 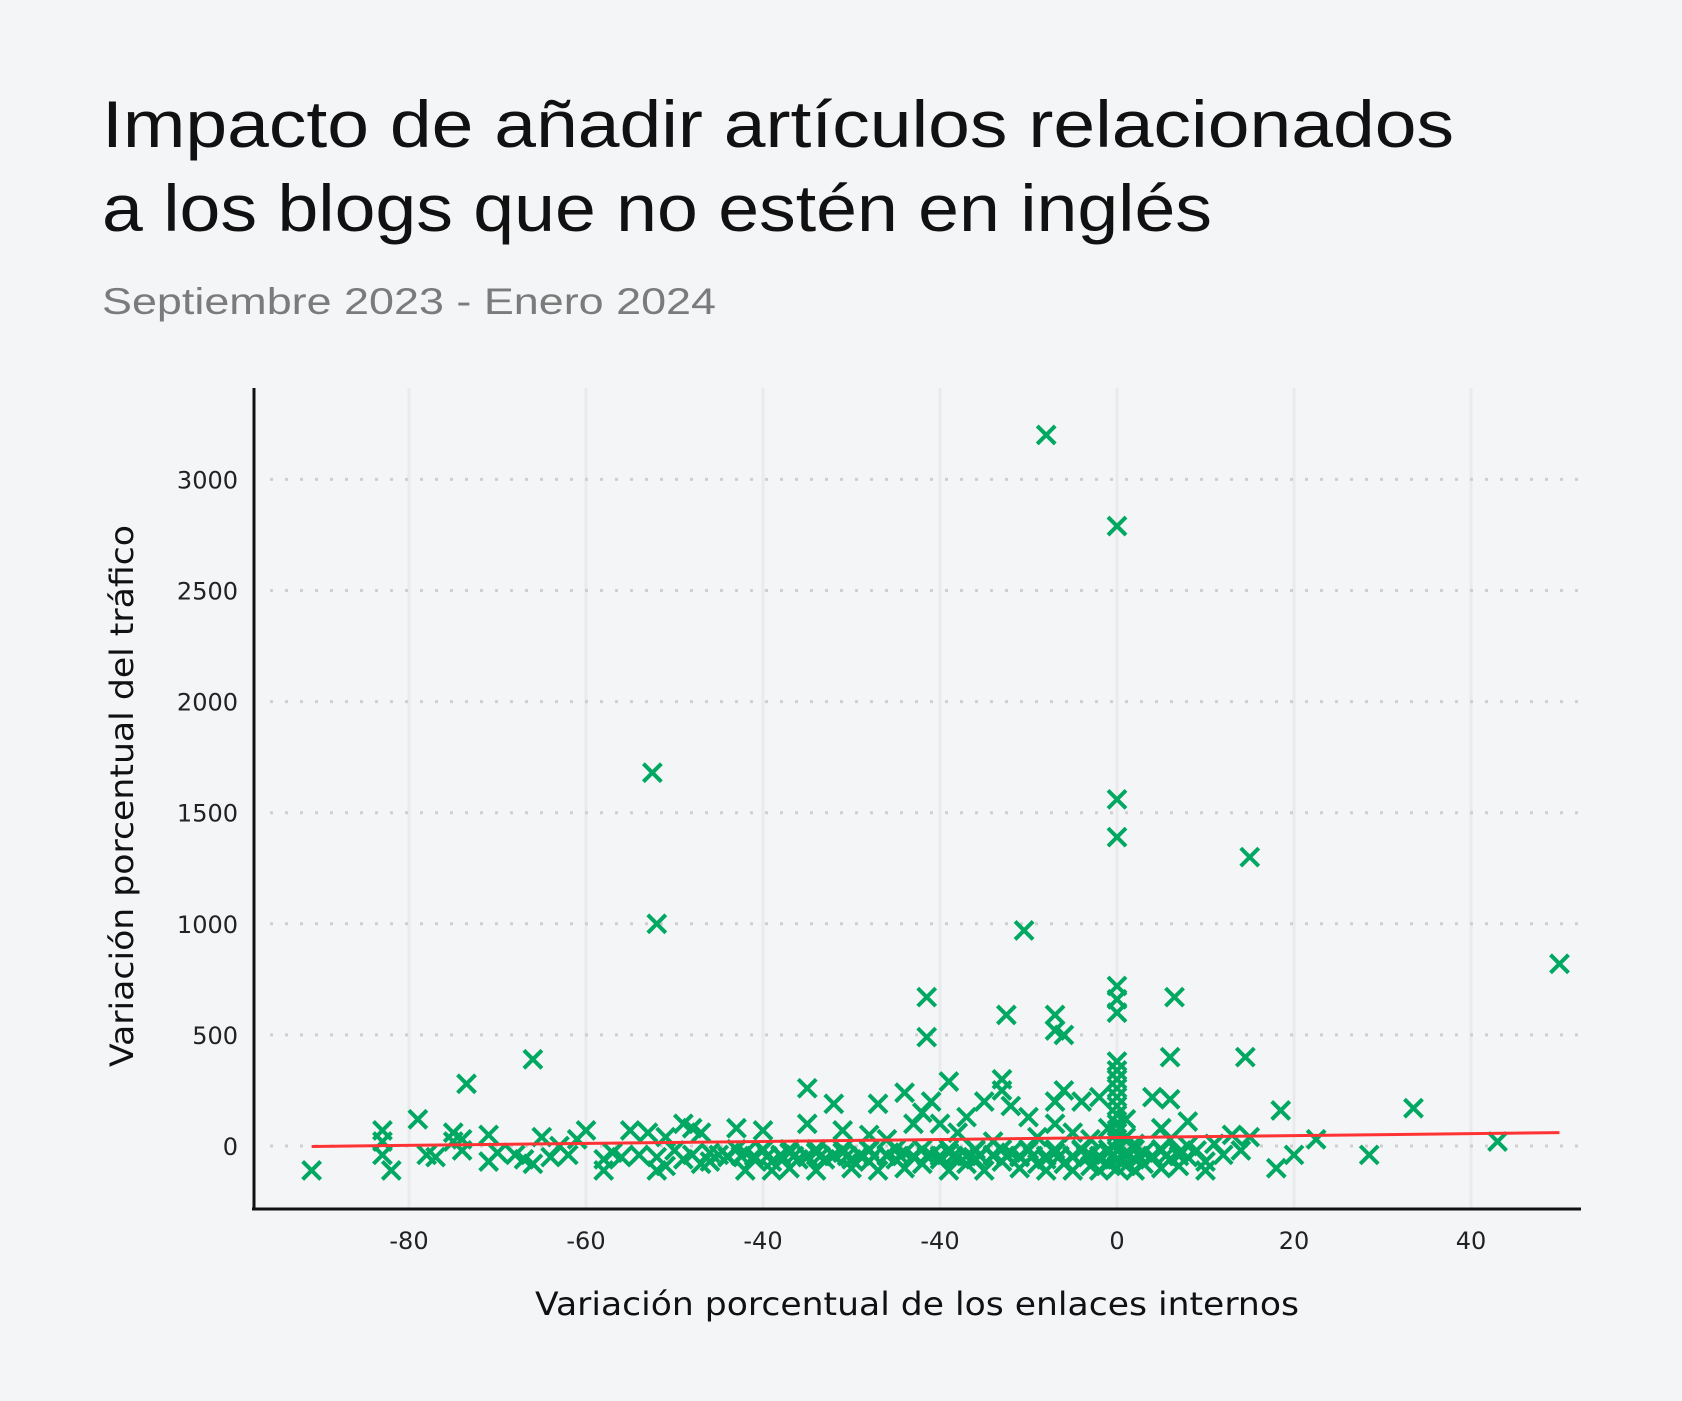 I want to click on x-tick-label: 40, so click(x=1471, y=1241).